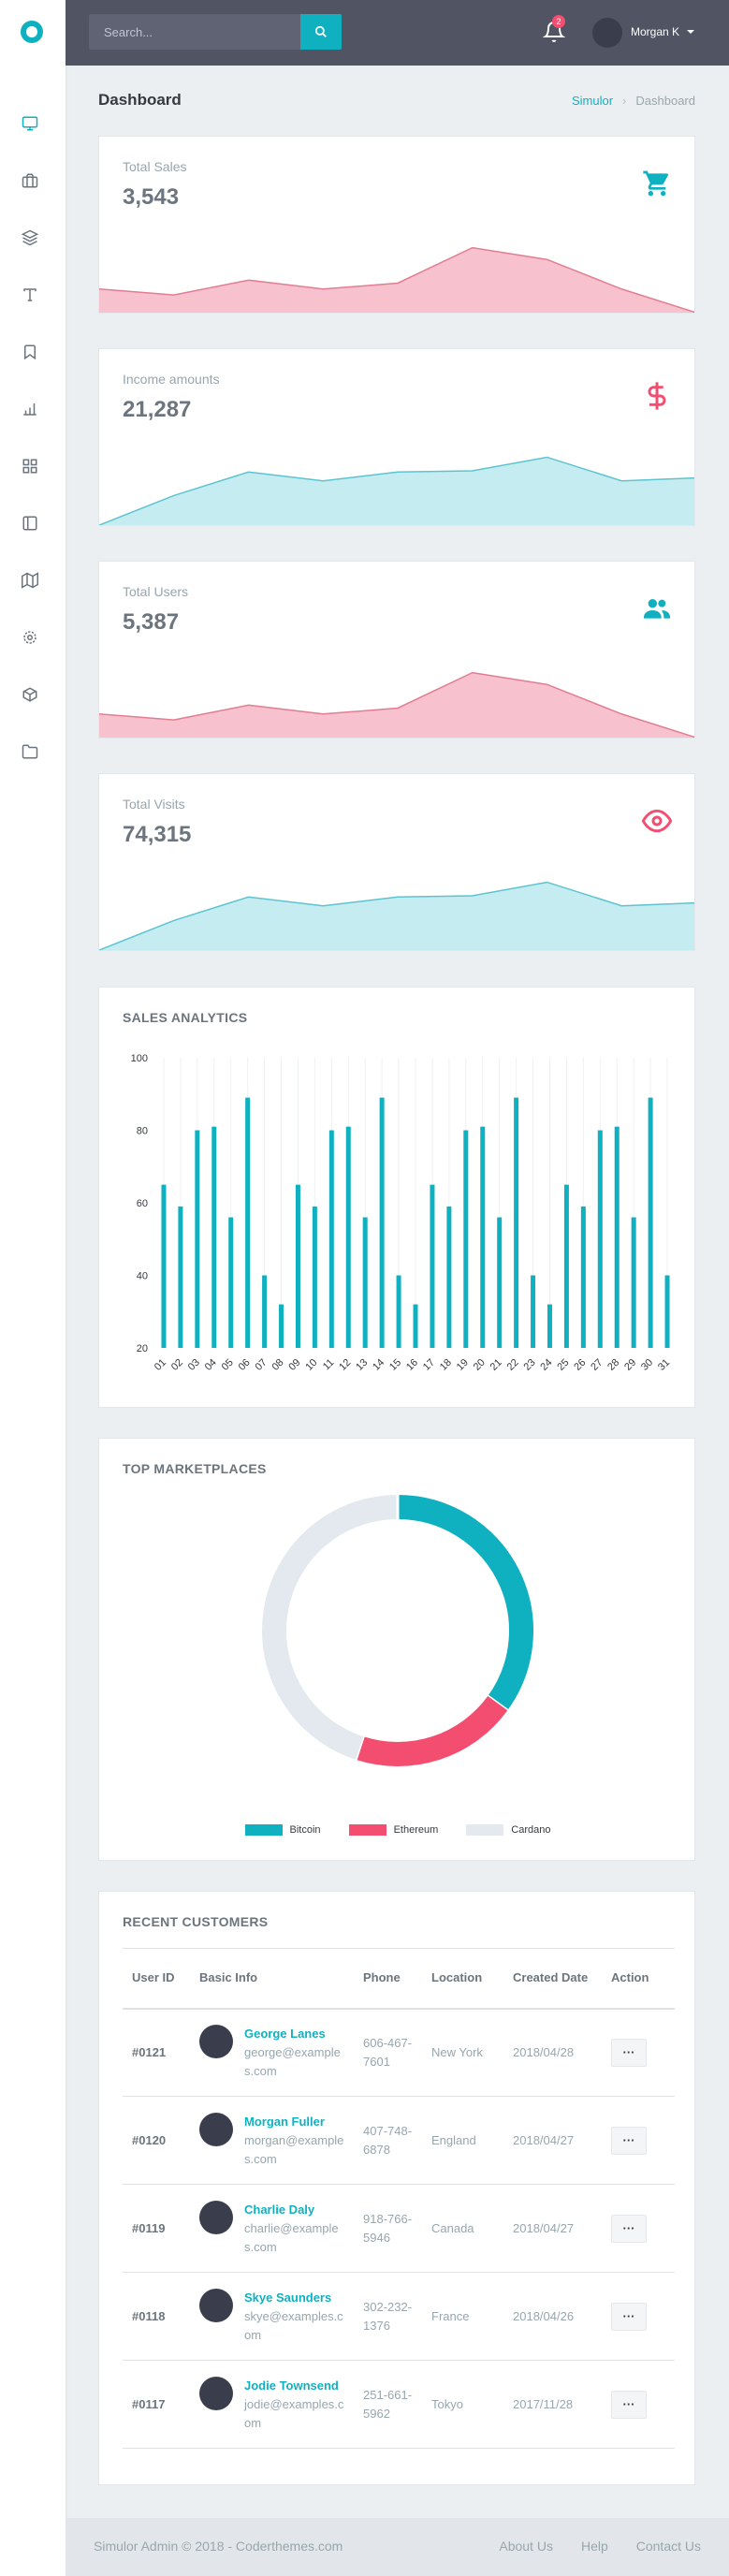 This screenshot has width=729, height=2576. I want to click on location: Tokyo, so click(462, 2404).